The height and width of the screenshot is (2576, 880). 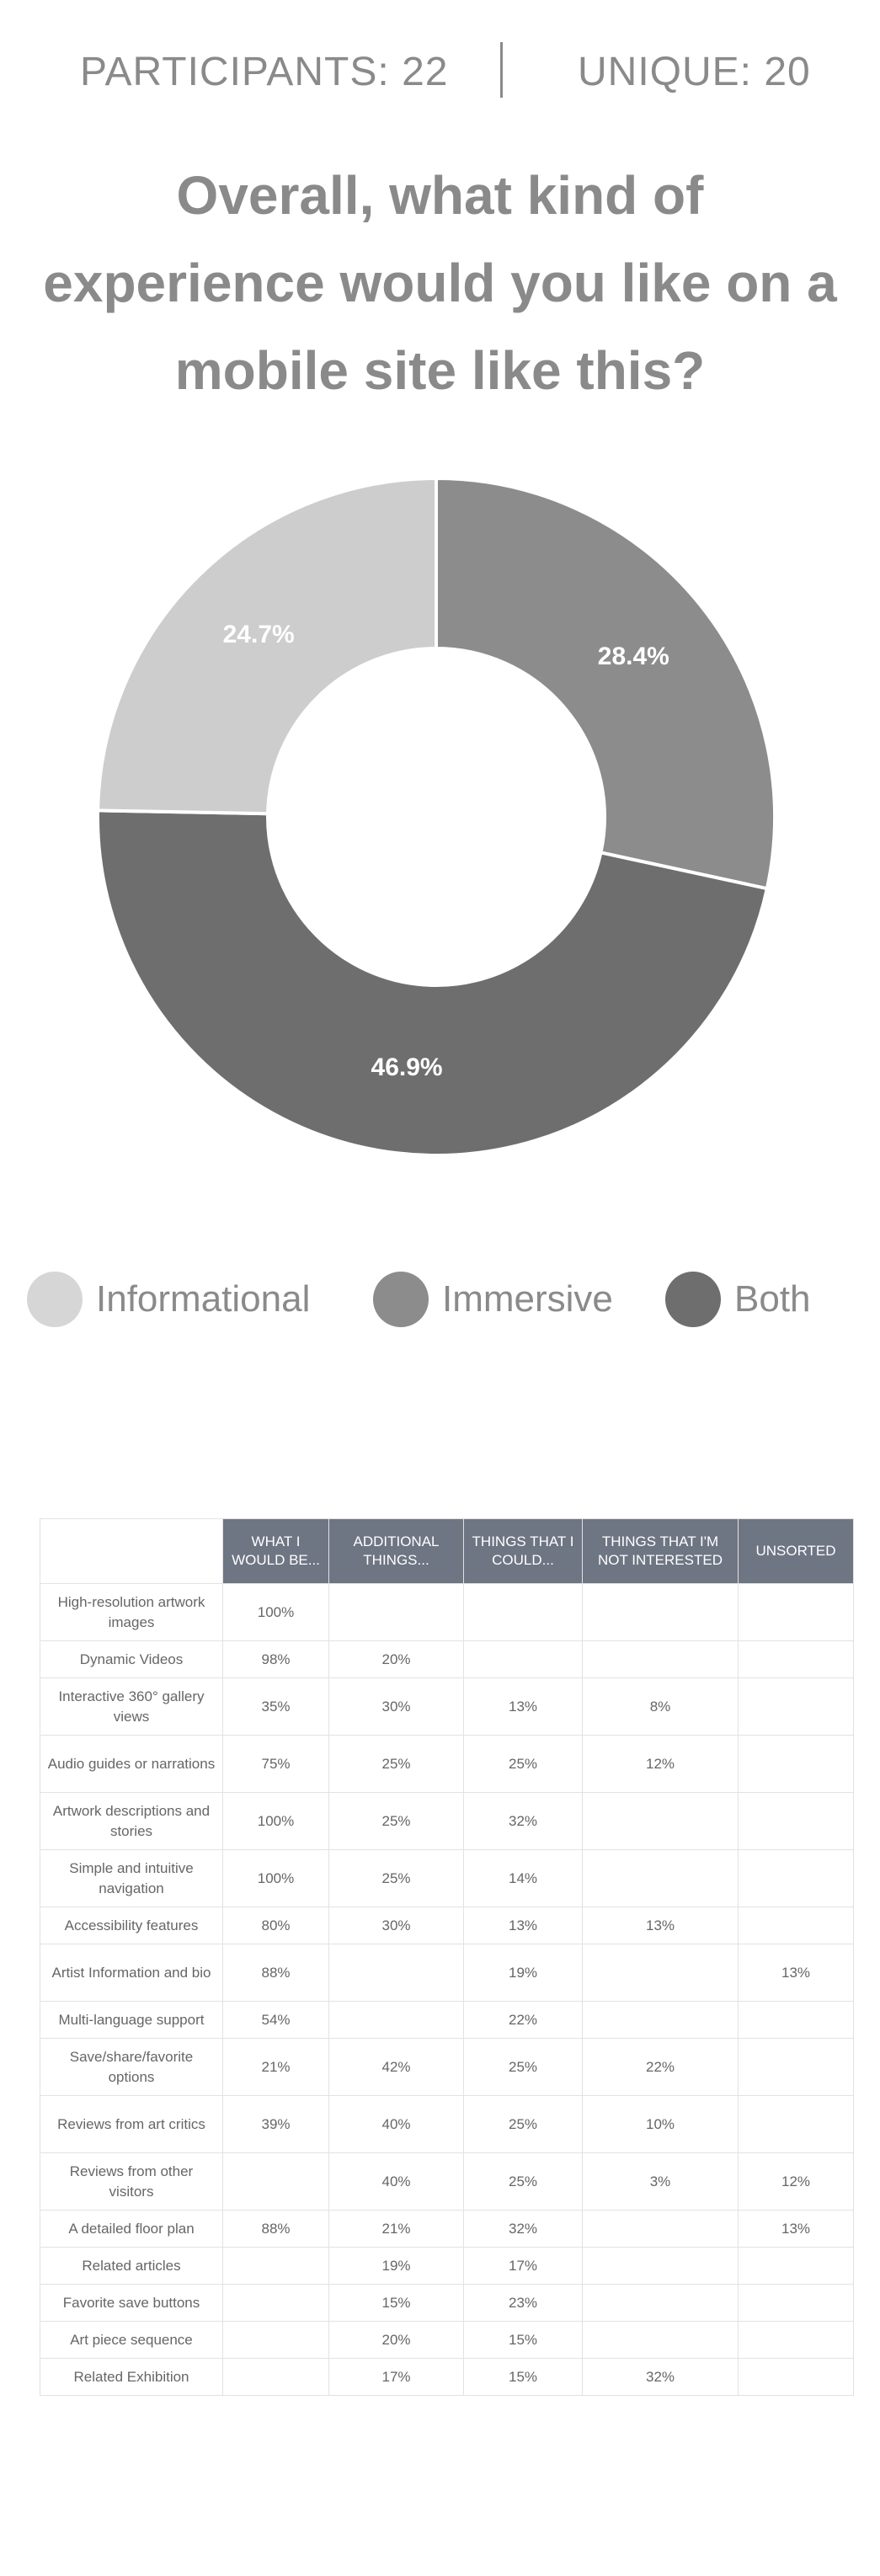 I want to click on legend-item-both: Both, so click(x=738, y=1299).